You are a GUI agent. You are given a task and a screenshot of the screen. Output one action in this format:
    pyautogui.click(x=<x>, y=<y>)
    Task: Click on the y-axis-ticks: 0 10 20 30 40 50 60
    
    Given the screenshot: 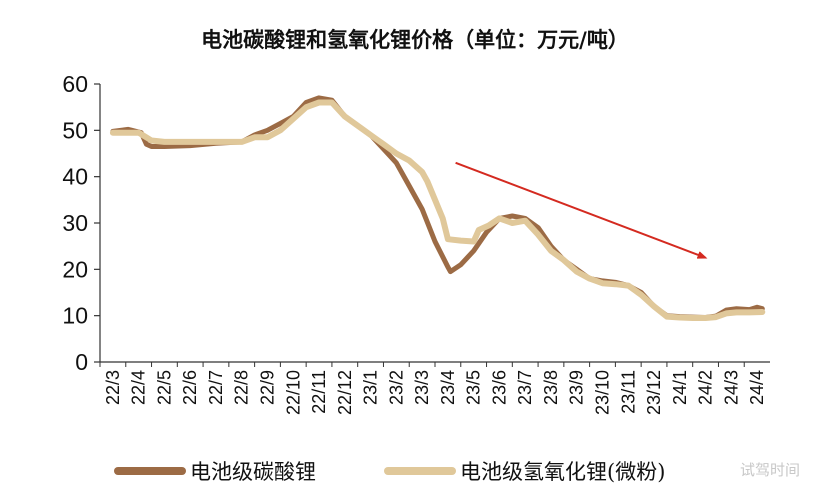 What is the action you would take?
    pyautogui.click(x=81, y=223)
    